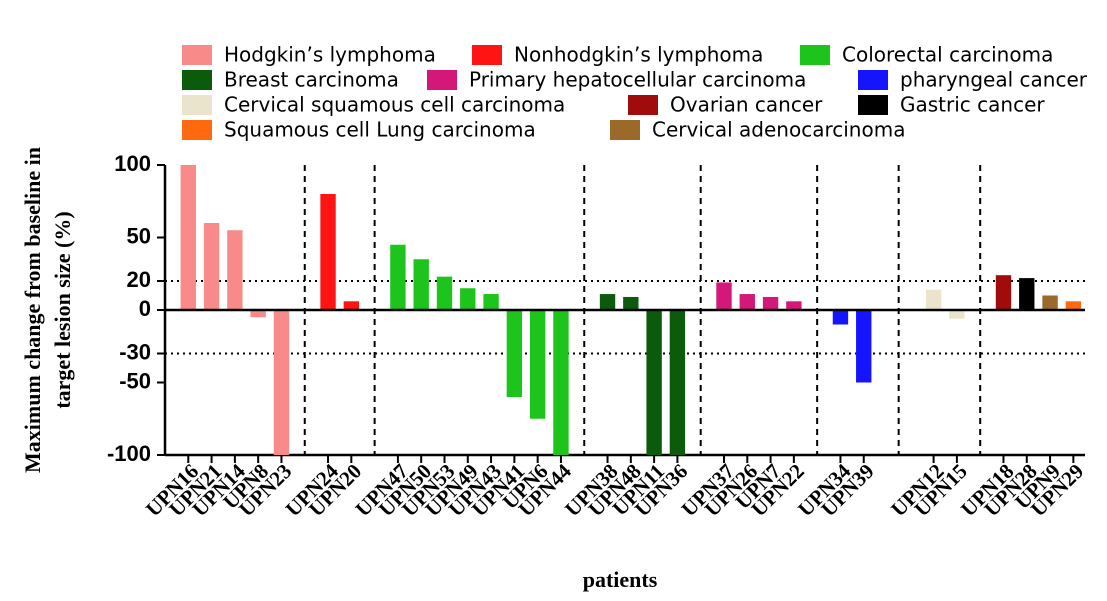 The width and height of the screenshot is (1107, 601). What do you see at coordinates (778, 130) in the screenshot?
I see `legend-label: Cervical adenocarcinoma` at bounding box center [778, 130].